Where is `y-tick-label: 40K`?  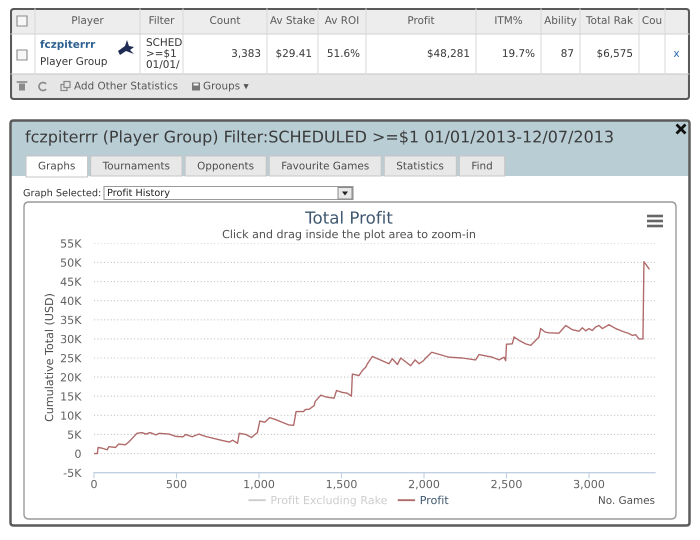
y-tick-label: 40K is located at coordinates (71, 301).